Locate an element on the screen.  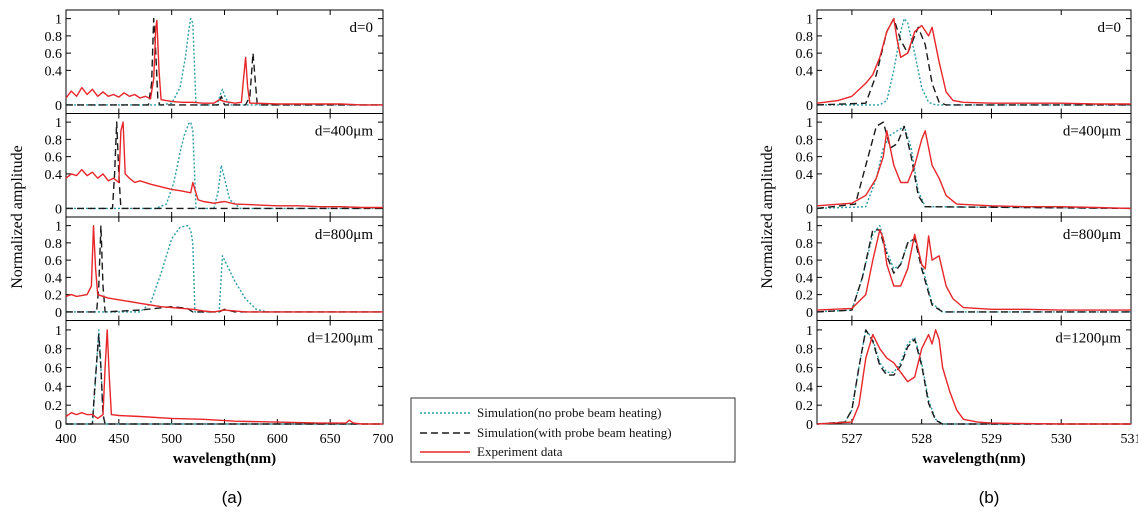
x-tick-label: 500 is located at coordinates (171, 439).